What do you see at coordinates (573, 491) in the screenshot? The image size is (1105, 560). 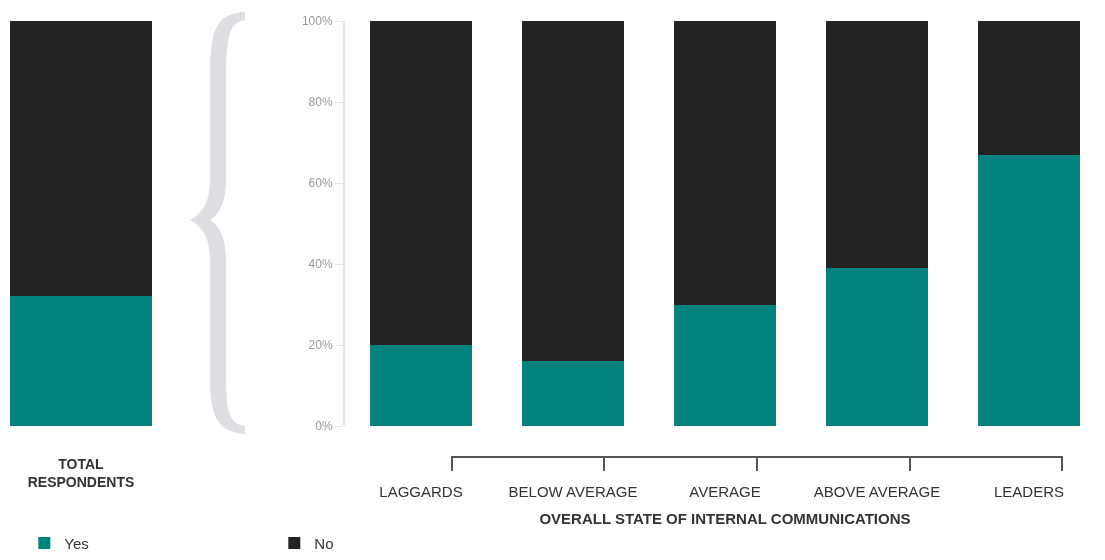 I see `x-tick-label: BELOW AVERAGE` at bounding box center [573, 491].